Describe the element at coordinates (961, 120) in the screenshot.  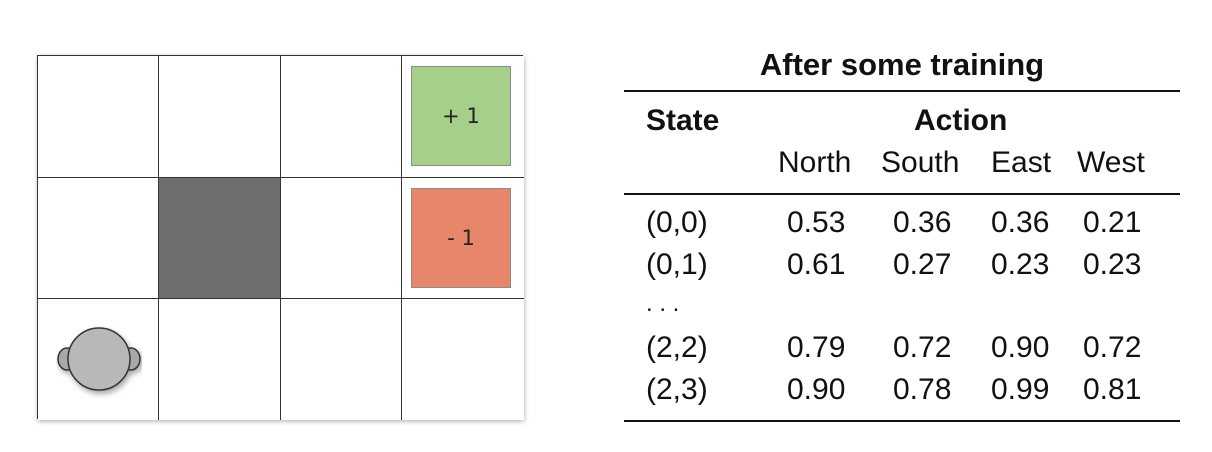
I see `action-header: Action` at that location.